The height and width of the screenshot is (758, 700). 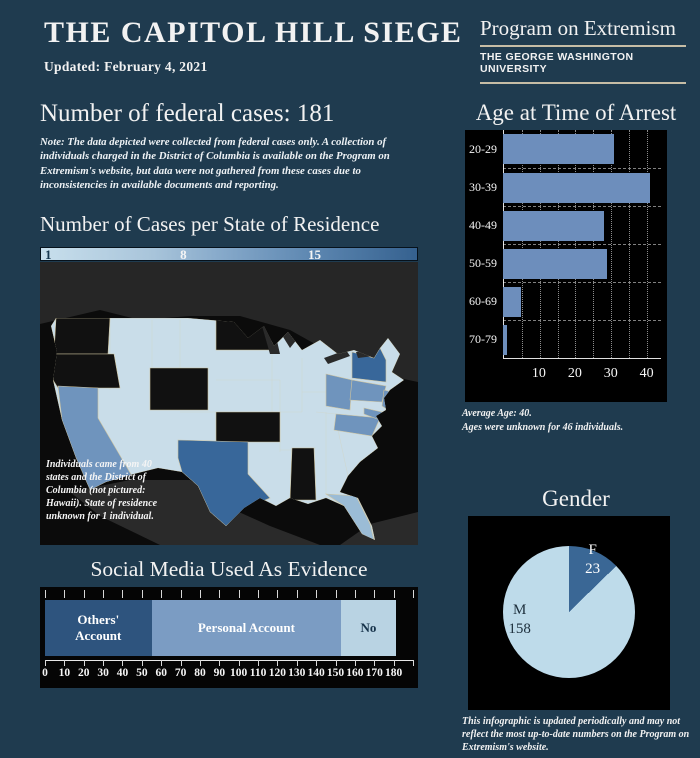 I want to click on gender-pie, so click(x=569, y=612).